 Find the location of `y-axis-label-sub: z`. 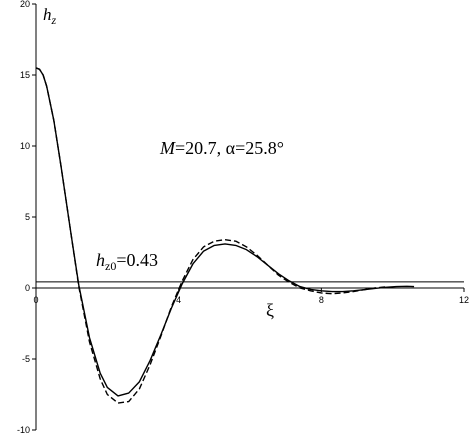

y-axis-label-sub: z is located at coordinates (54, 20).